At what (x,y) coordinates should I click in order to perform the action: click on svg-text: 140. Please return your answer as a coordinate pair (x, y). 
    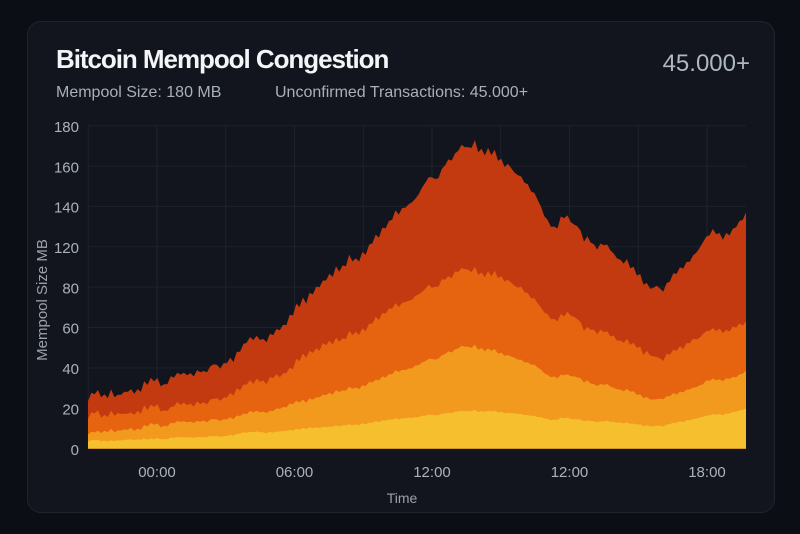
    Looking at the image, I should click on (66, 208).